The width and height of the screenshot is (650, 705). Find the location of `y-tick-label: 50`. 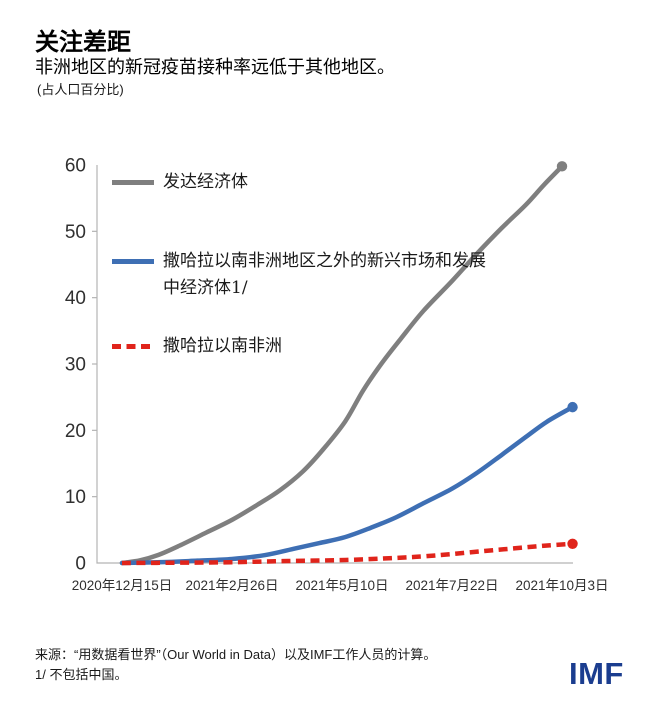

y-tick-label: 50 is located at coordinates (75, 232).